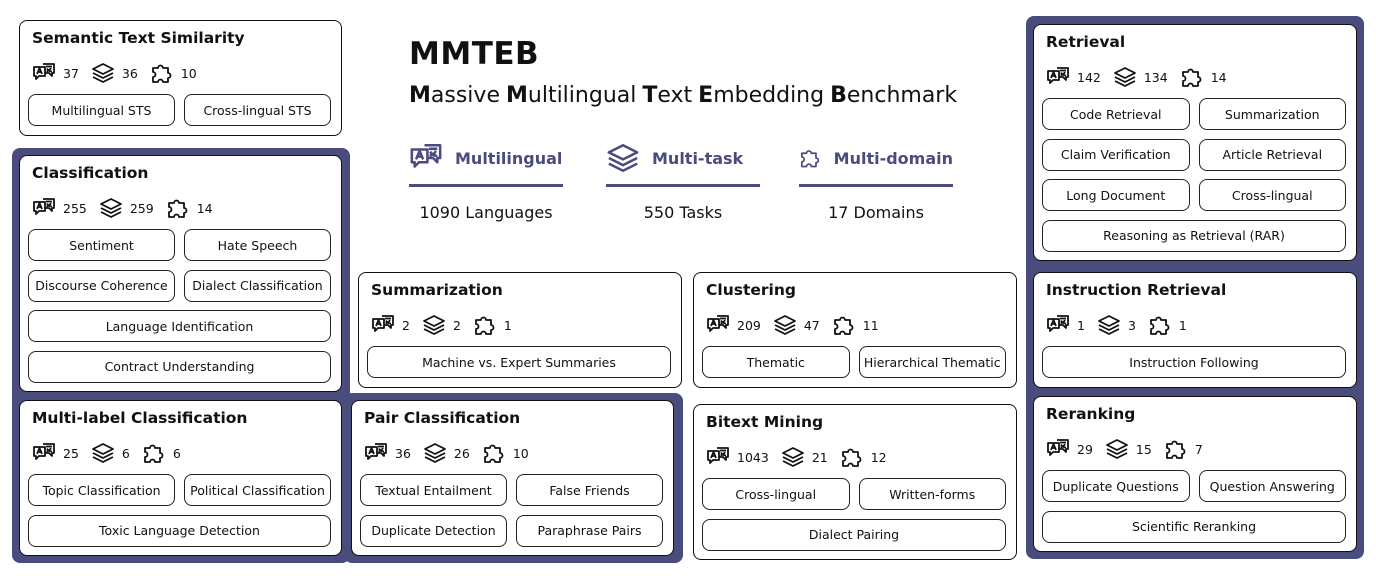 The height and width of the screenshot is (578, 1376). Describe the element at coordinates (179, 530) in the screenshot. I see `tag: Toxic Language Detection` at that location.